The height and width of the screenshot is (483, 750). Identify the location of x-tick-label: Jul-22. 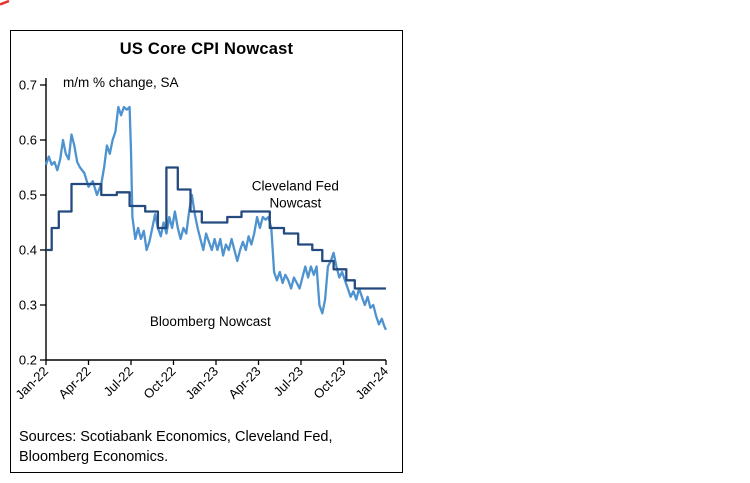
(118, 382).